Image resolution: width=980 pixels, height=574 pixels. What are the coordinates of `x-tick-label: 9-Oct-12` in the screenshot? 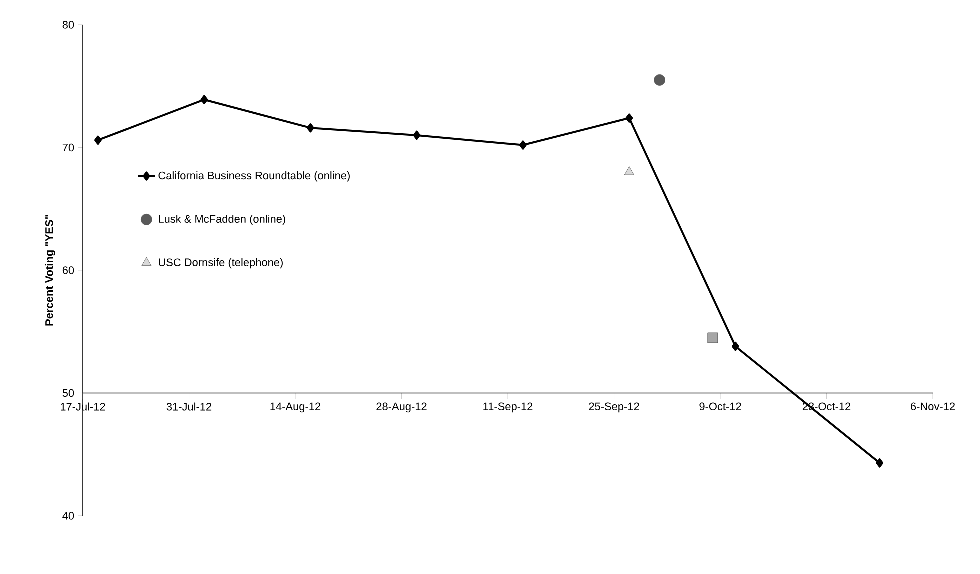 It's located at (721, 406).